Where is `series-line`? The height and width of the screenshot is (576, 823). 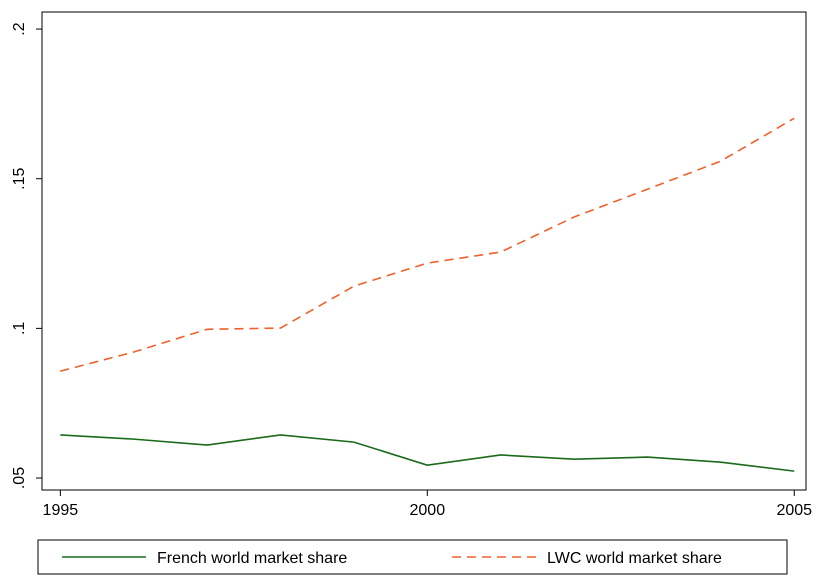
series-line is located at coordinates (427, 453).